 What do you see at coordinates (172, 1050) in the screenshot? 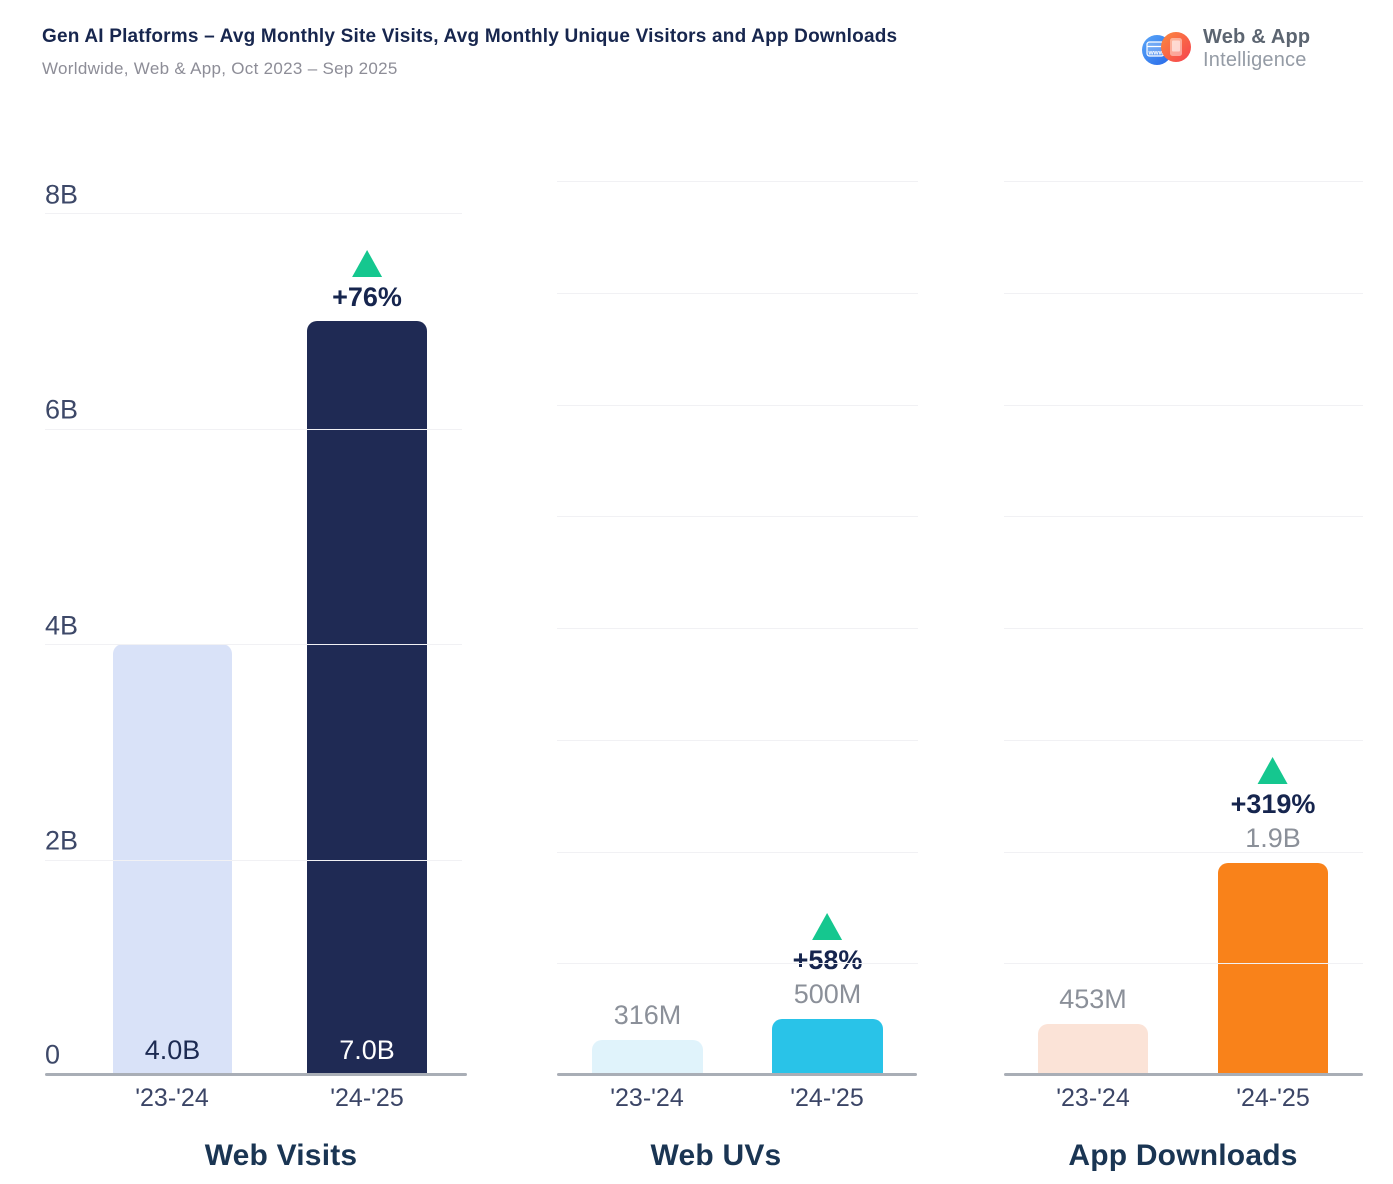
I see `bar-value-label: 4.0B` at bounding box center [172, 1050].